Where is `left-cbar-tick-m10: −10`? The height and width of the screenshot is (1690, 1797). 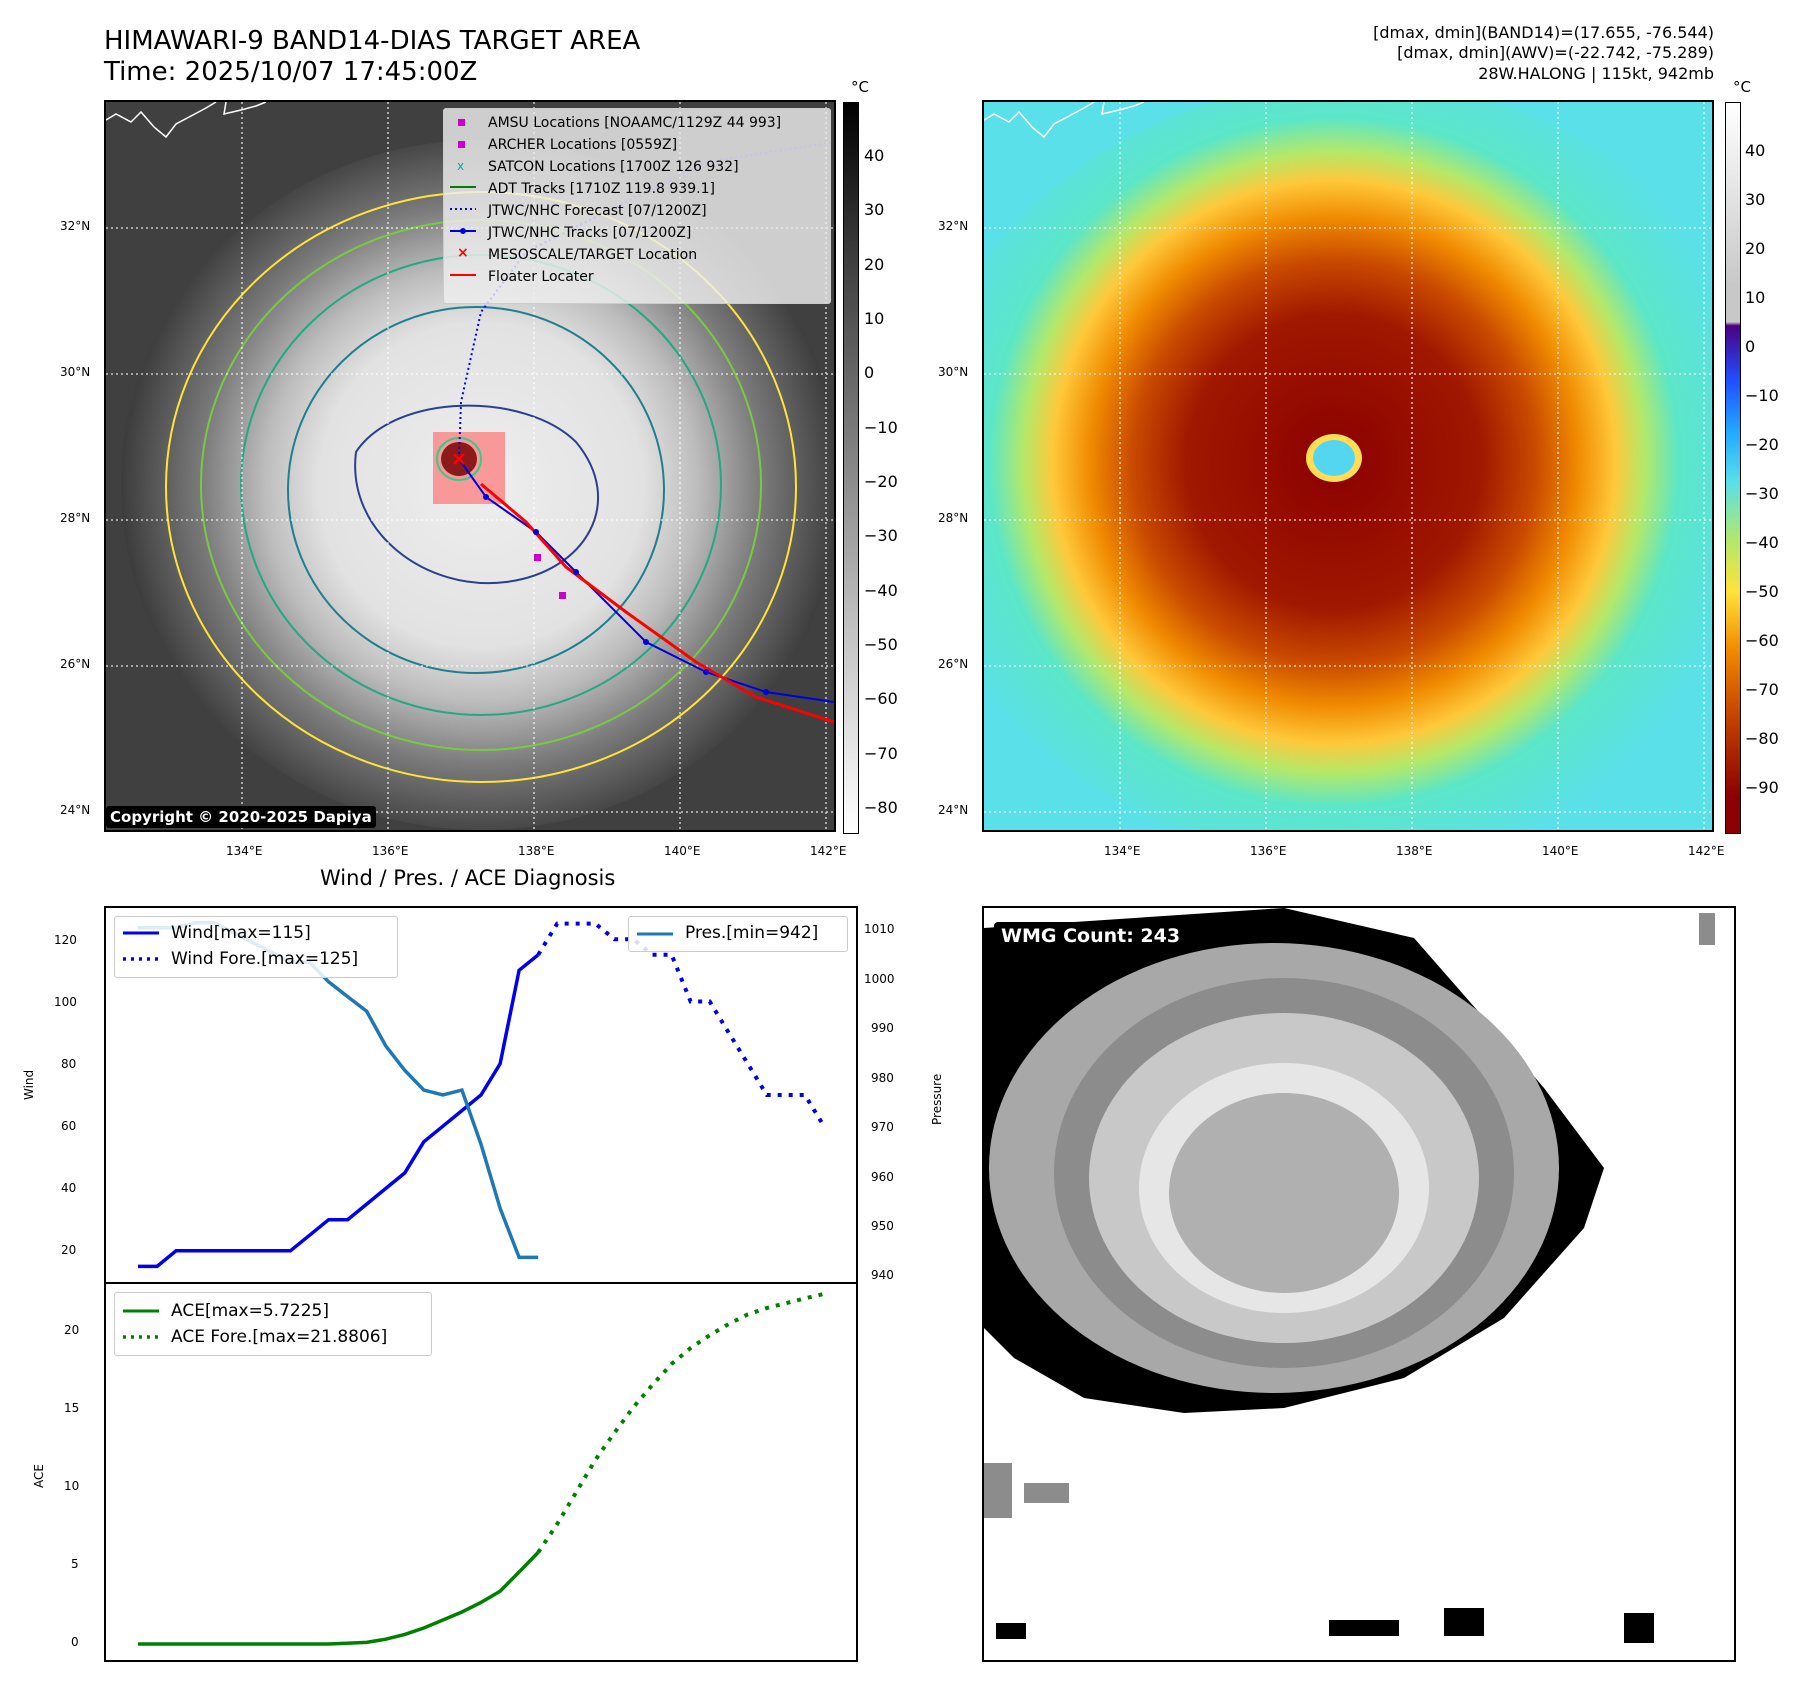 left-cbar-tick-m10: −10 is located at coordinates (881, 427).